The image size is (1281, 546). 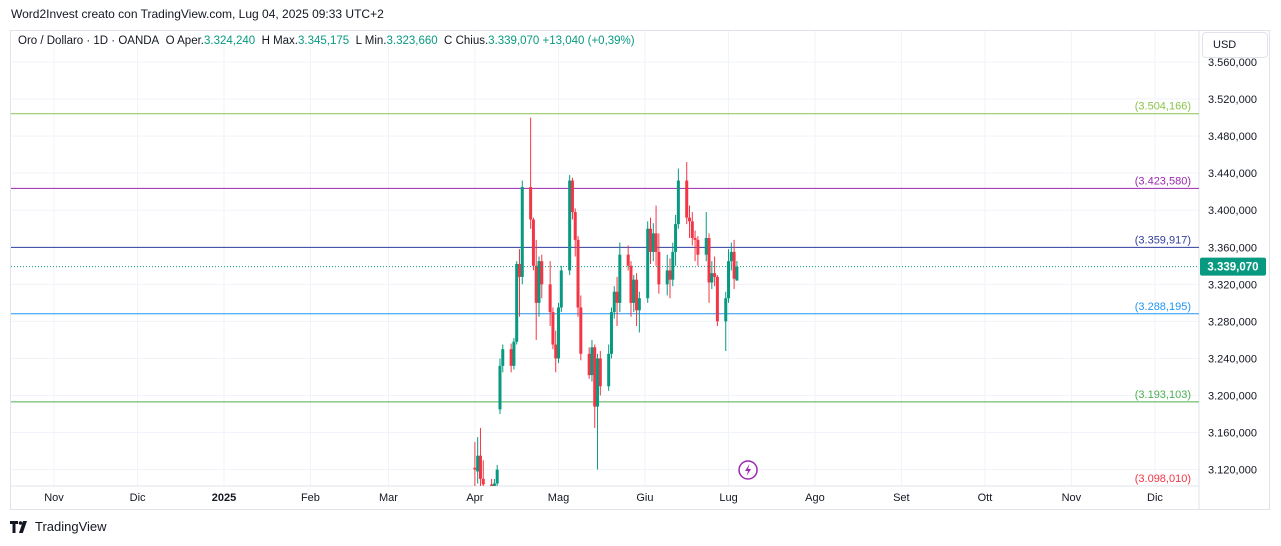 I want to click on level-label: (3.359,917), so click(x=1163, y=240).